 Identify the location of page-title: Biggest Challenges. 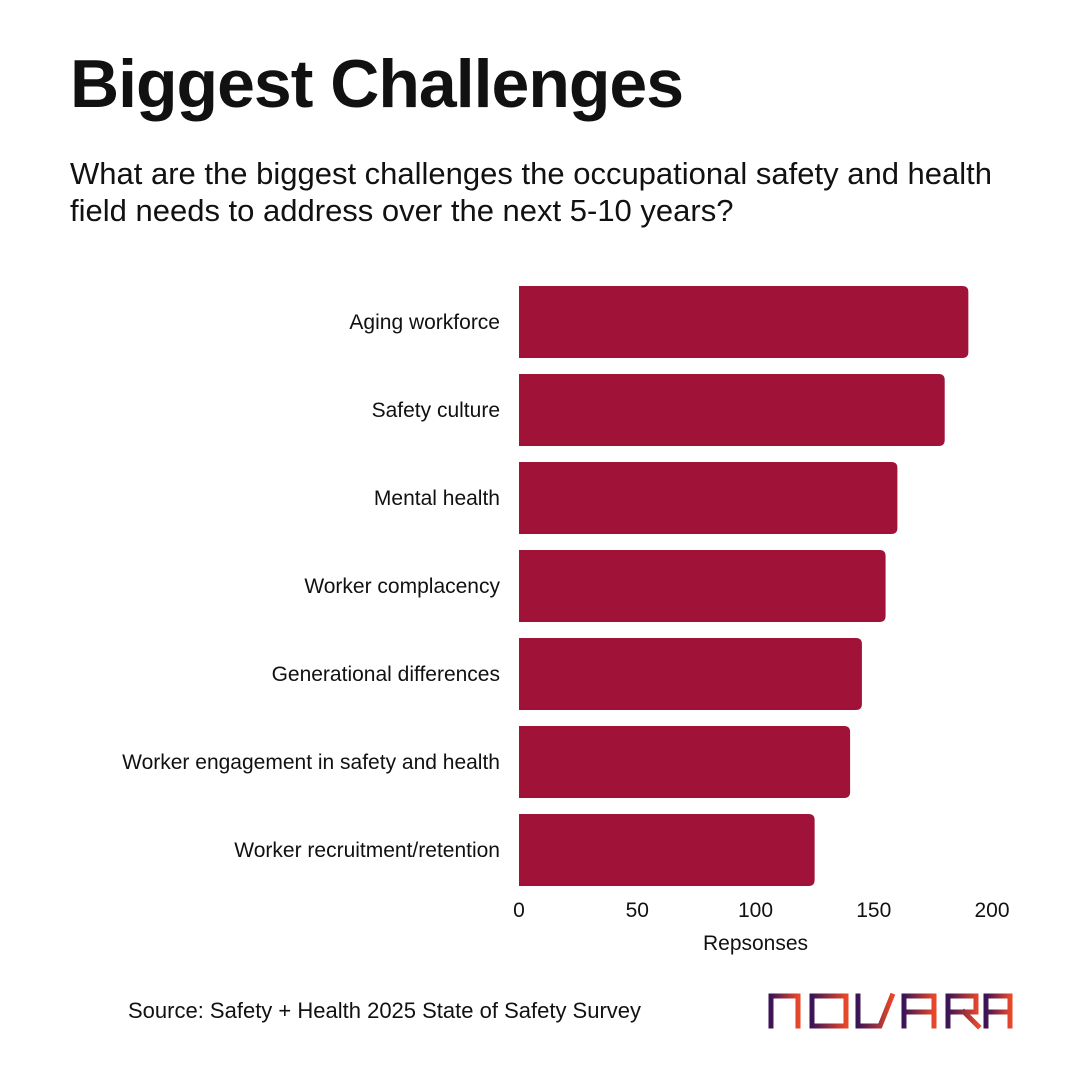
(377, 84).